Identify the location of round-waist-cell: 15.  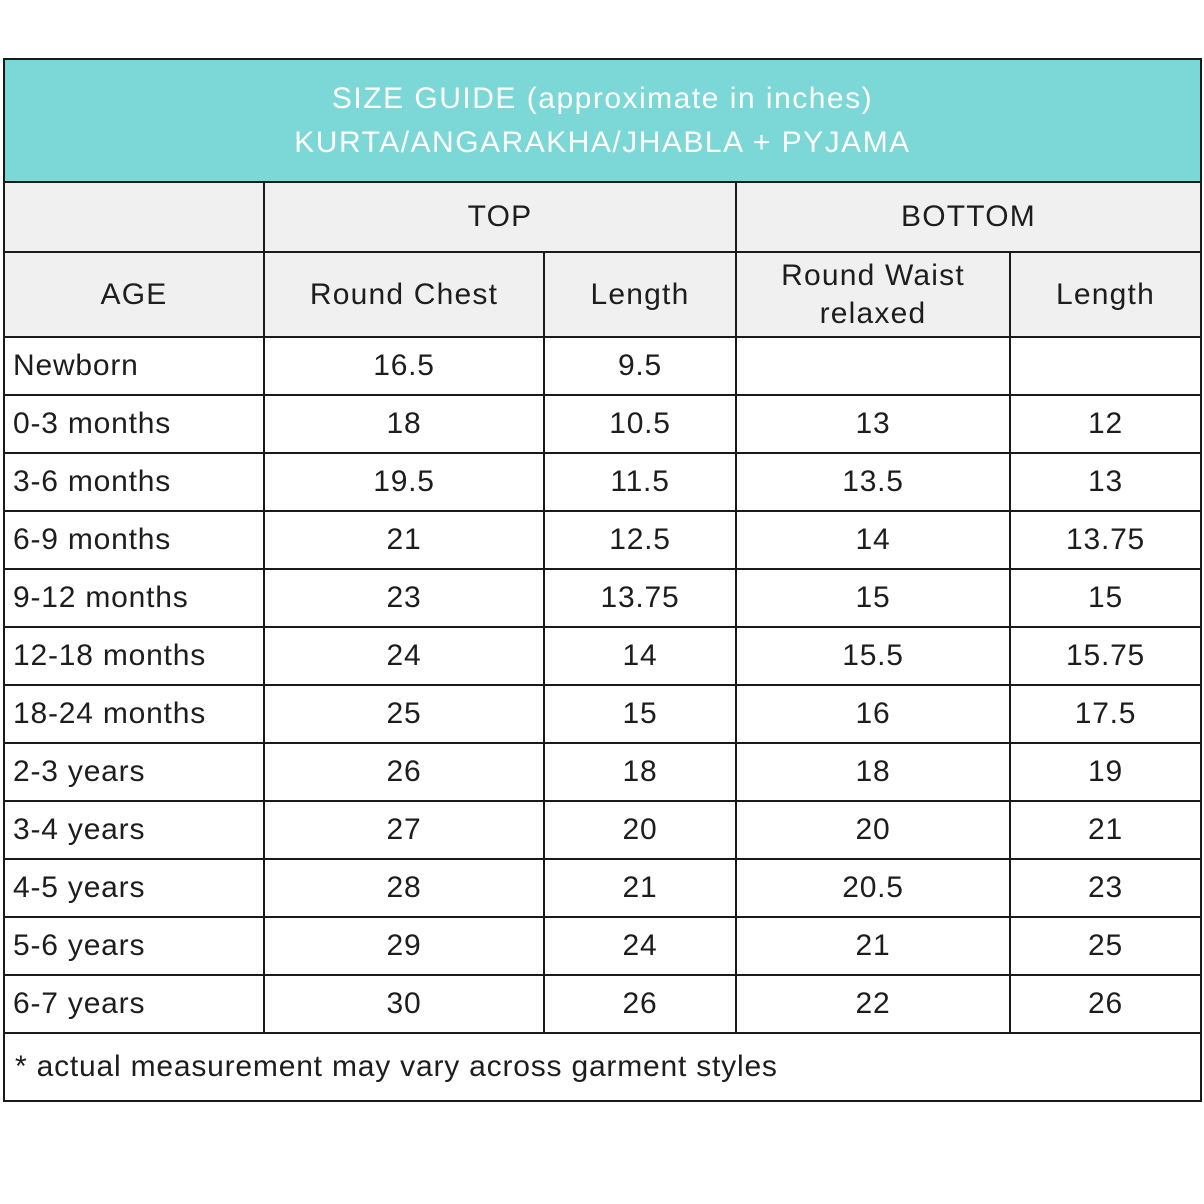
(873, 598).